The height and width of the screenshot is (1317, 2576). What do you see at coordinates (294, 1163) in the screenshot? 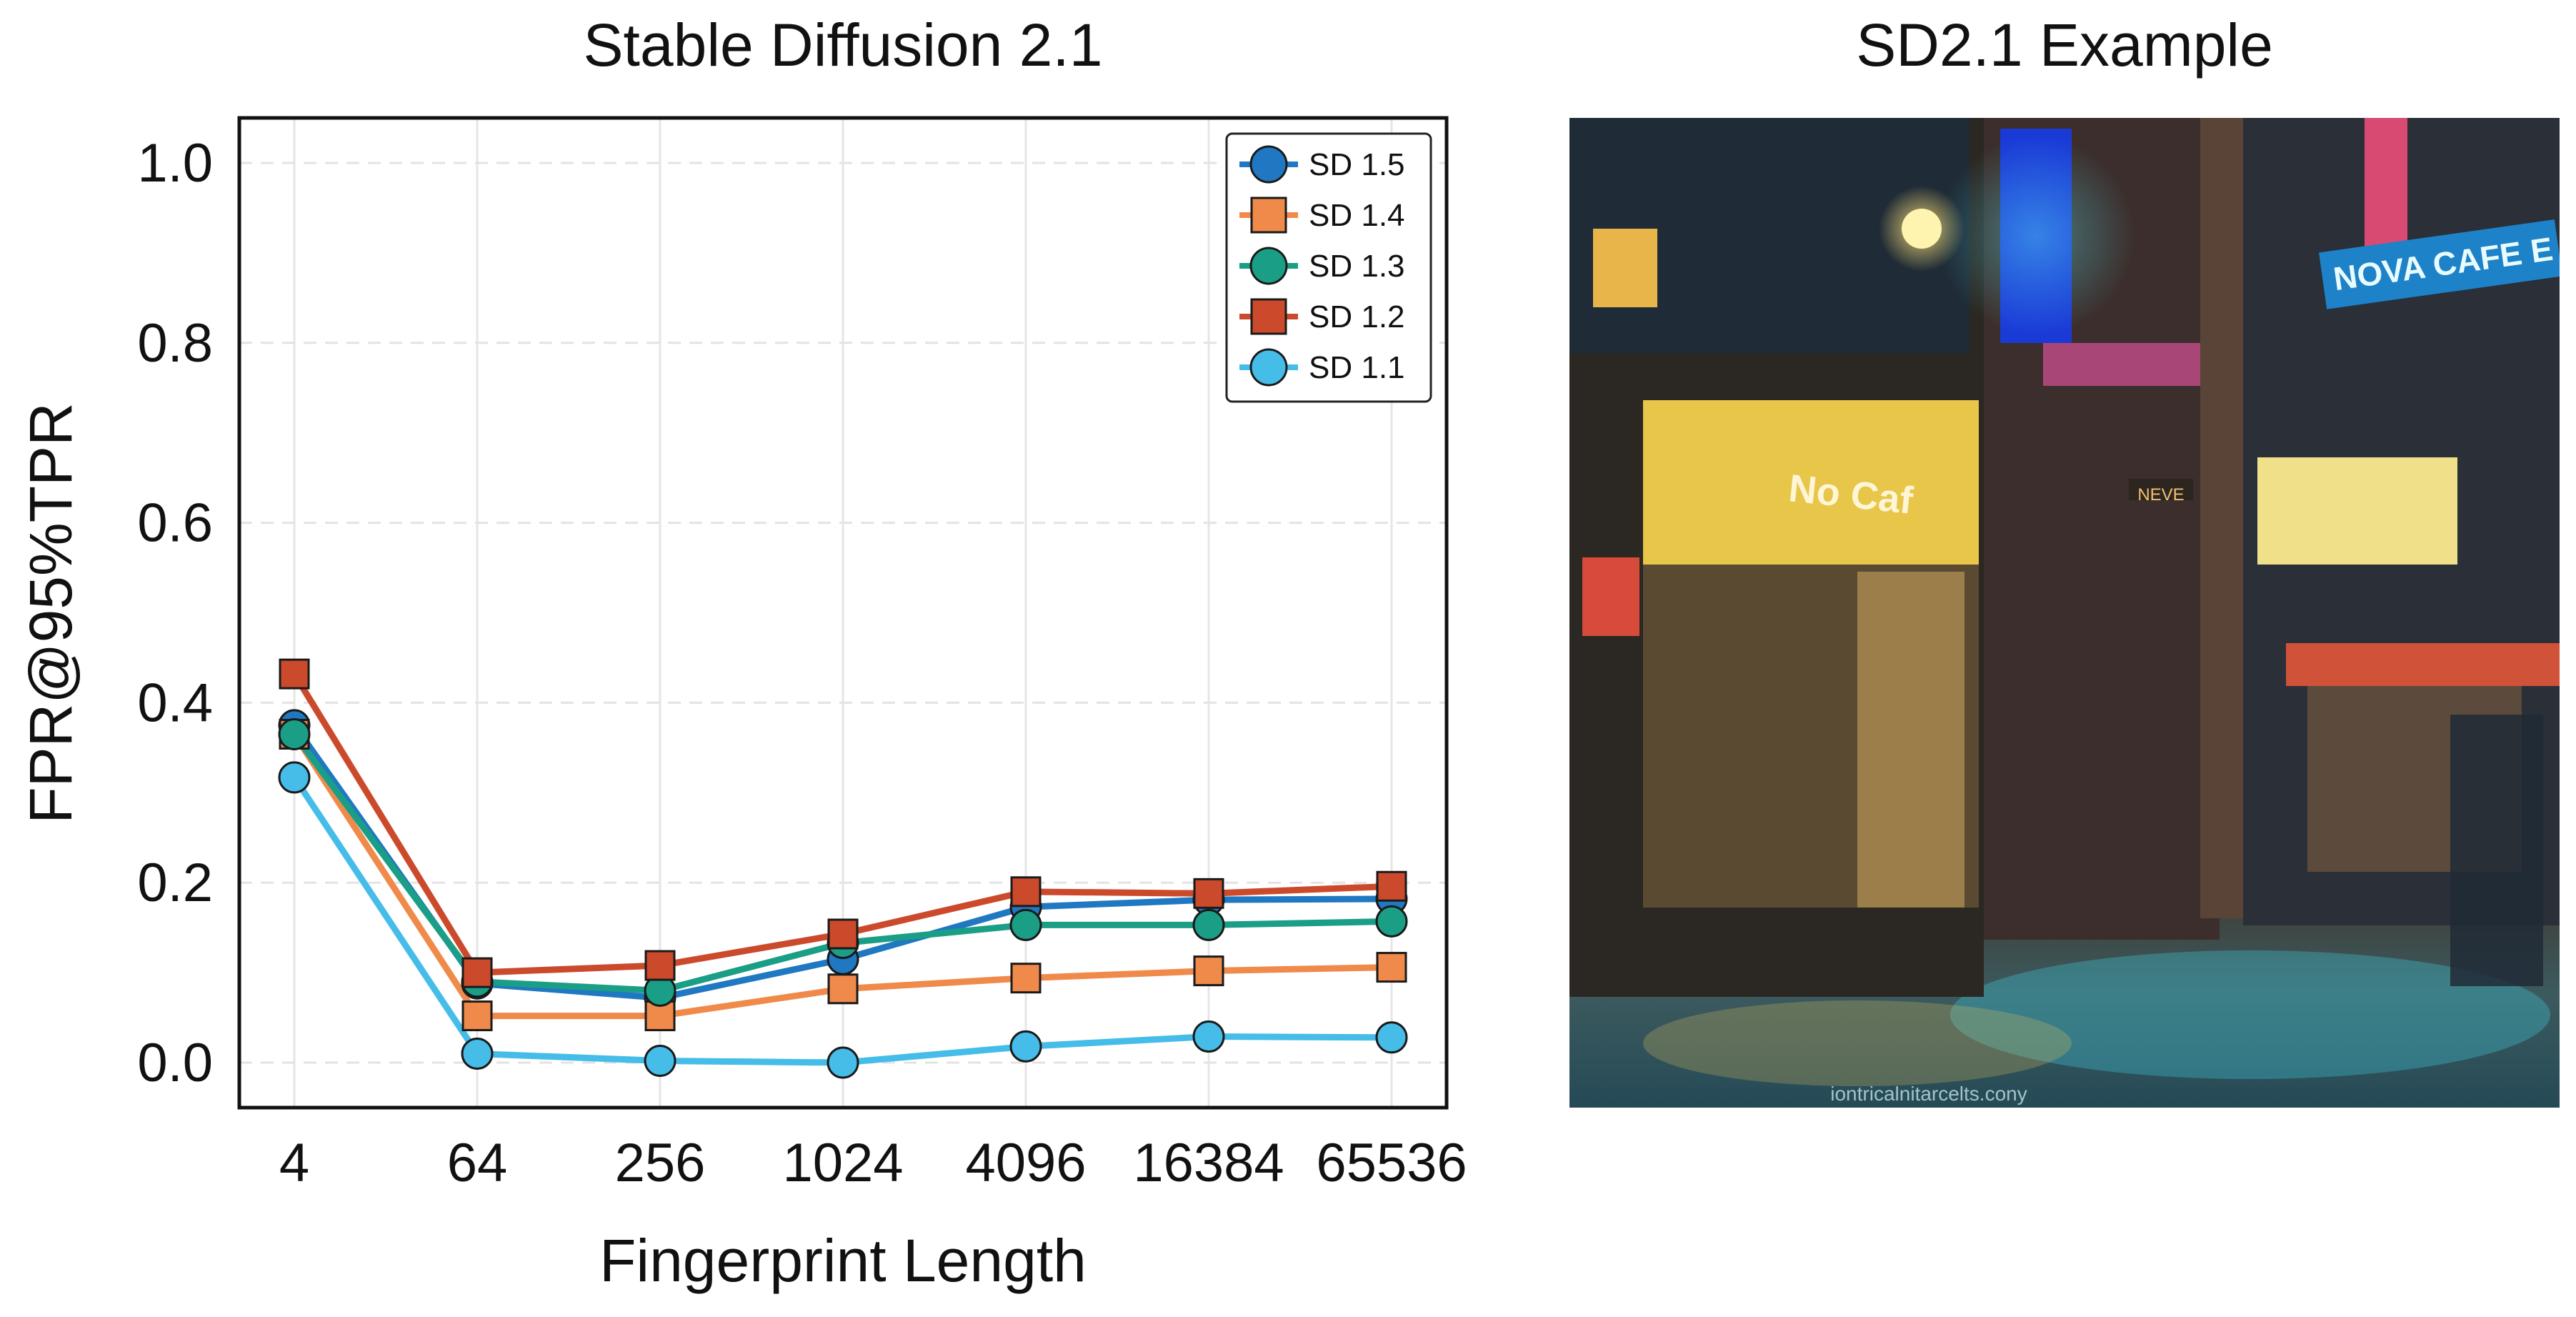
I see `x-tick-label: 4` at bounding box center [294, 1163].